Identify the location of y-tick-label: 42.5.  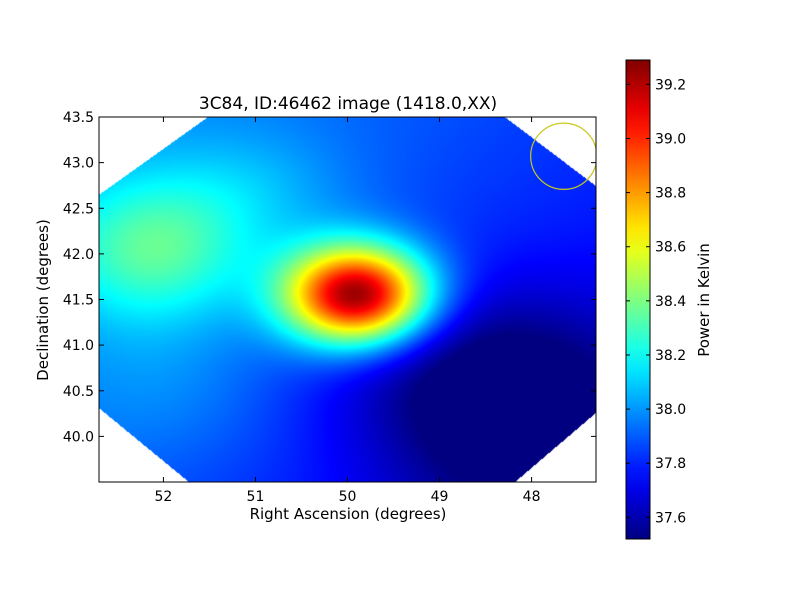
(78, 209).